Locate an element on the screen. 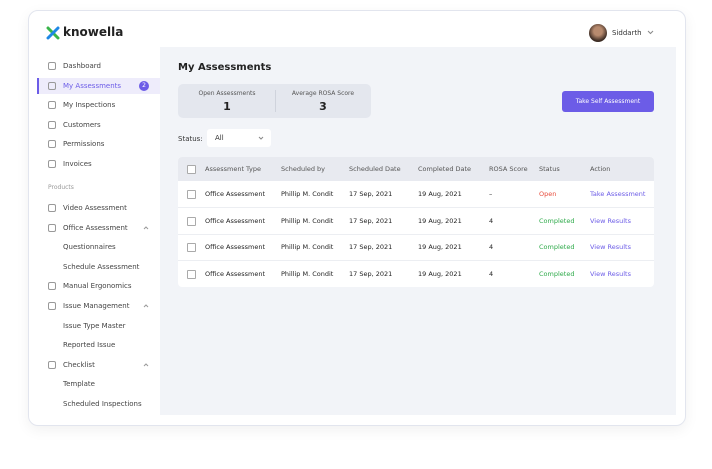  sidebar is located at coordinates (98, 231).